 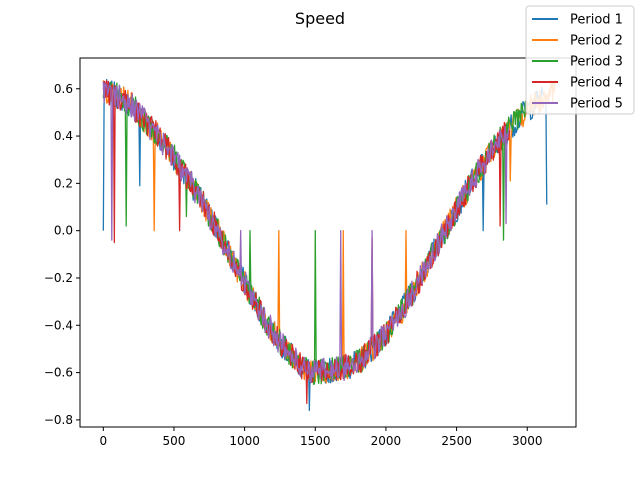 I want to click on y-tick-label: 0.0, so click(x=63, y=231).